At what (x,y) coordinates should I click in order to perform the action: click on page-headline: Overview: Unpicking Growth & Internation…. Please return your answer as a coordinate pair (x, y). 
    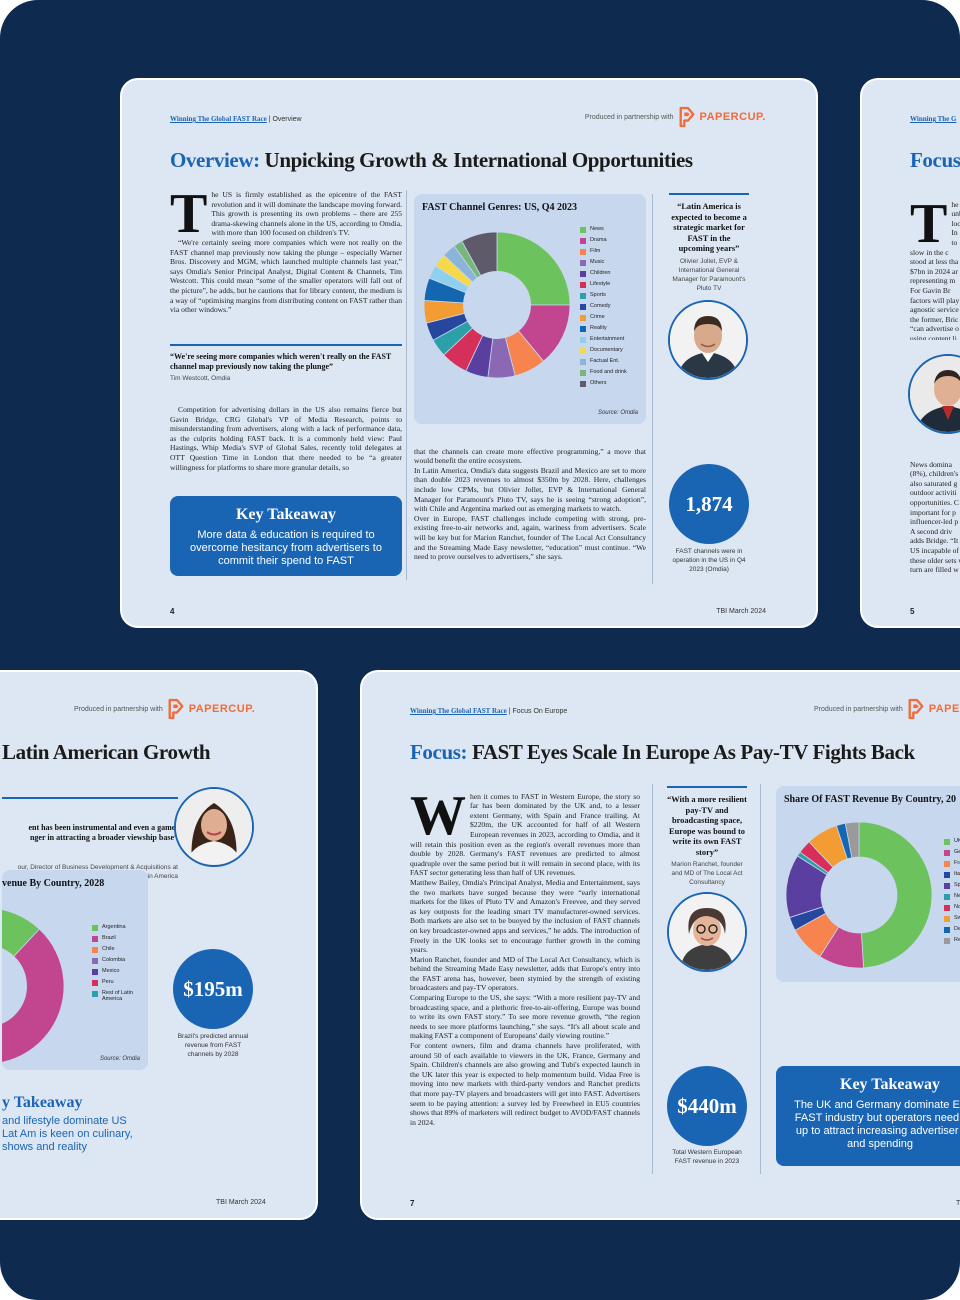
    Looking at the image, I should click on (431, 160).